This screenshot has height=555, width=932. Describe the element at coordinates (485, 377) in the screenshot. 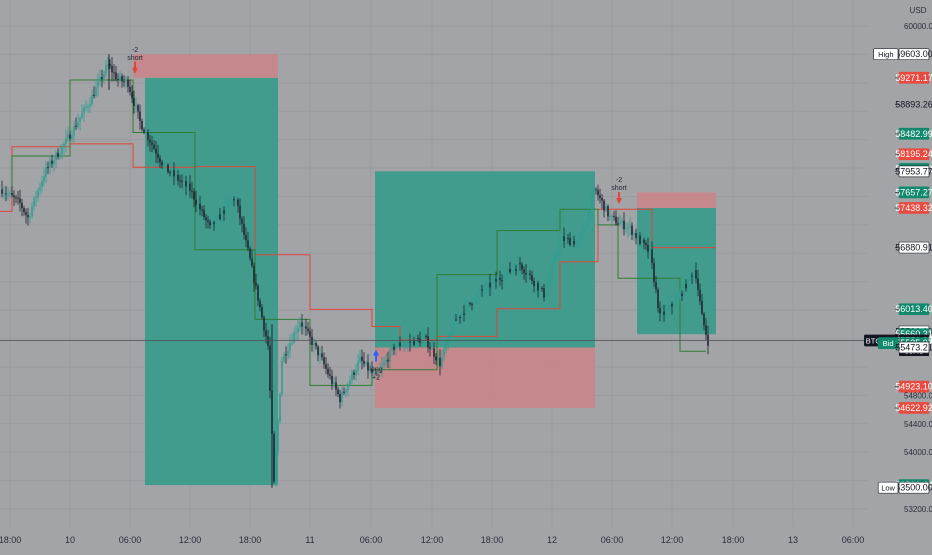

I see `loss-zone` at that location.